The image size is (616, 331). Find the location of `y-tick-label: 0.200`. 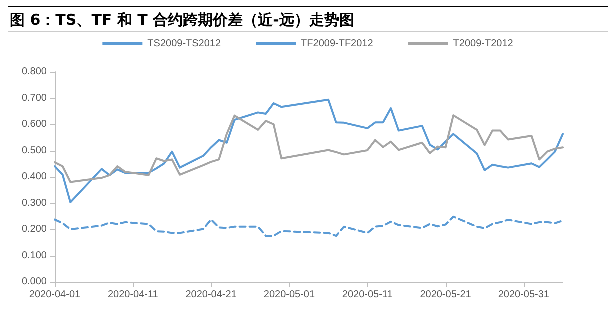

y-tick-label: 0.200 is located at coordinates (35, 229).